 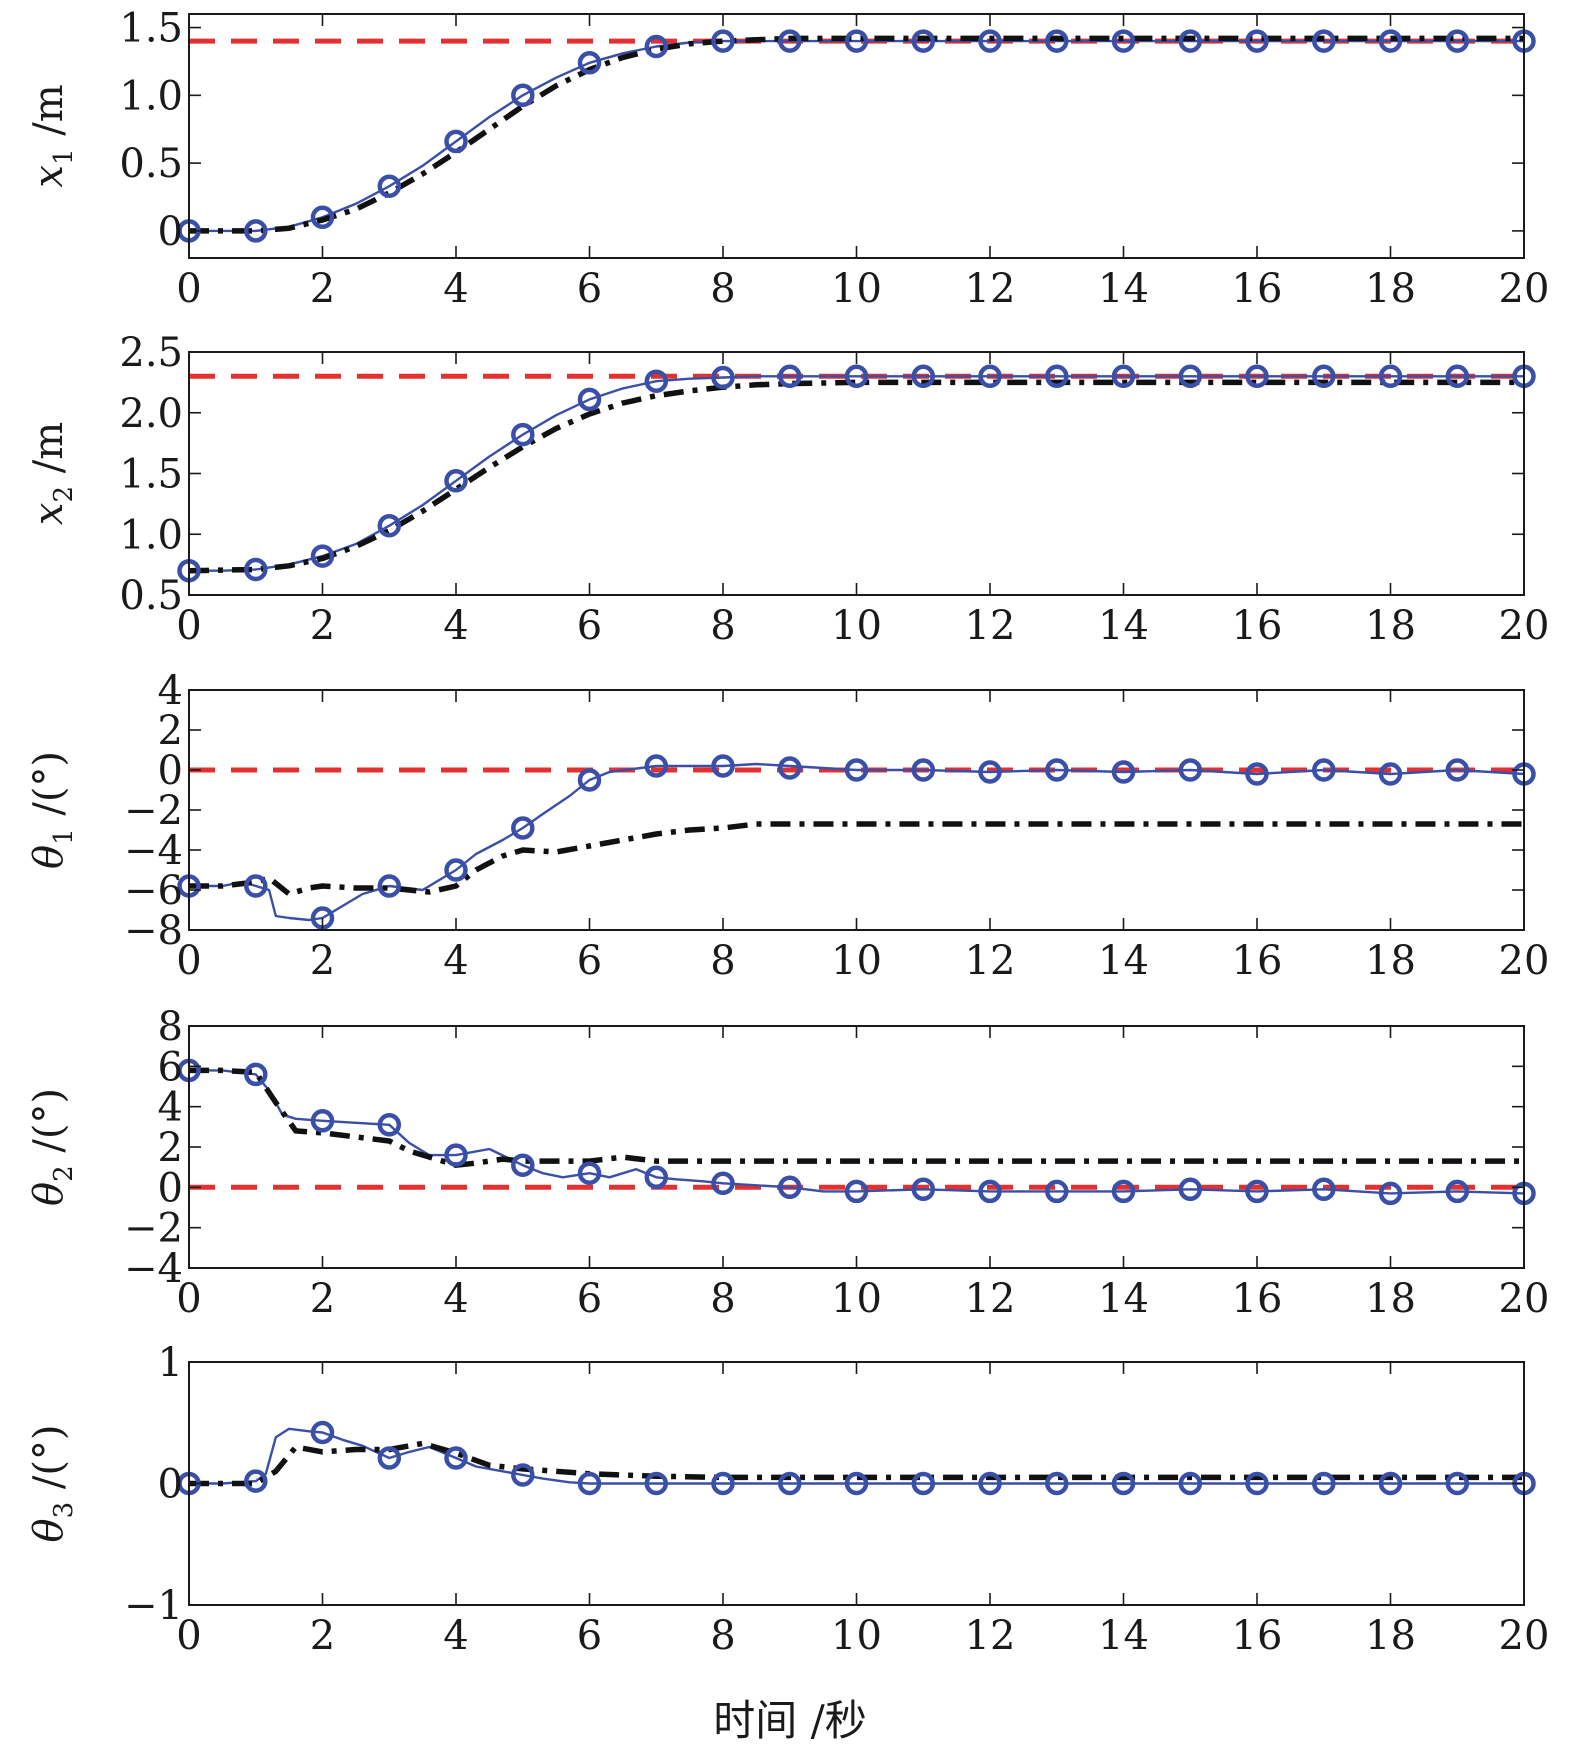 What do you see at coordinates (153, 811) in the screenshot?
I see `y-tick-label: −2` at bounding box center [153, 811].